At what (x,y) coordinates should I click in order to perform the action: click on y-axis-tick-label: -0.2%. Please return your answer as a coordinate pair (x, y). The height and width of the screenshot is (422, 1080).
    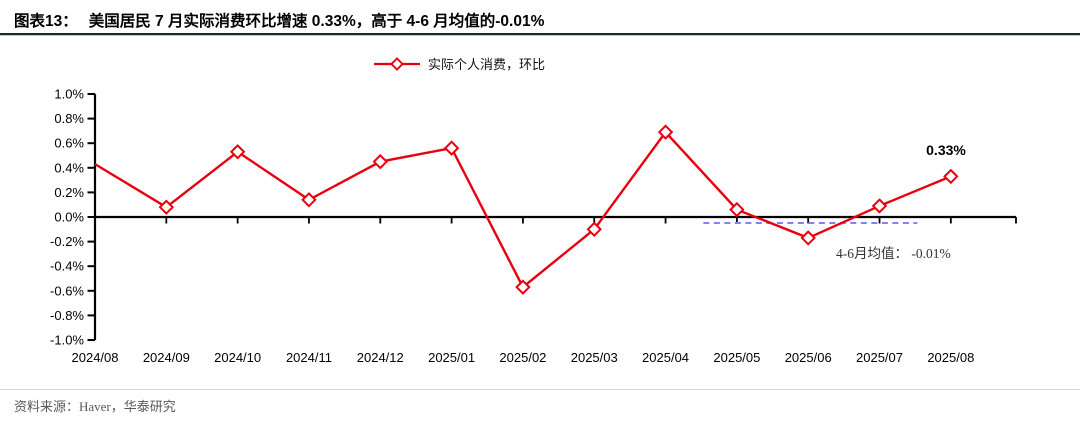
    Looking at the image, I should click on (67, 241).